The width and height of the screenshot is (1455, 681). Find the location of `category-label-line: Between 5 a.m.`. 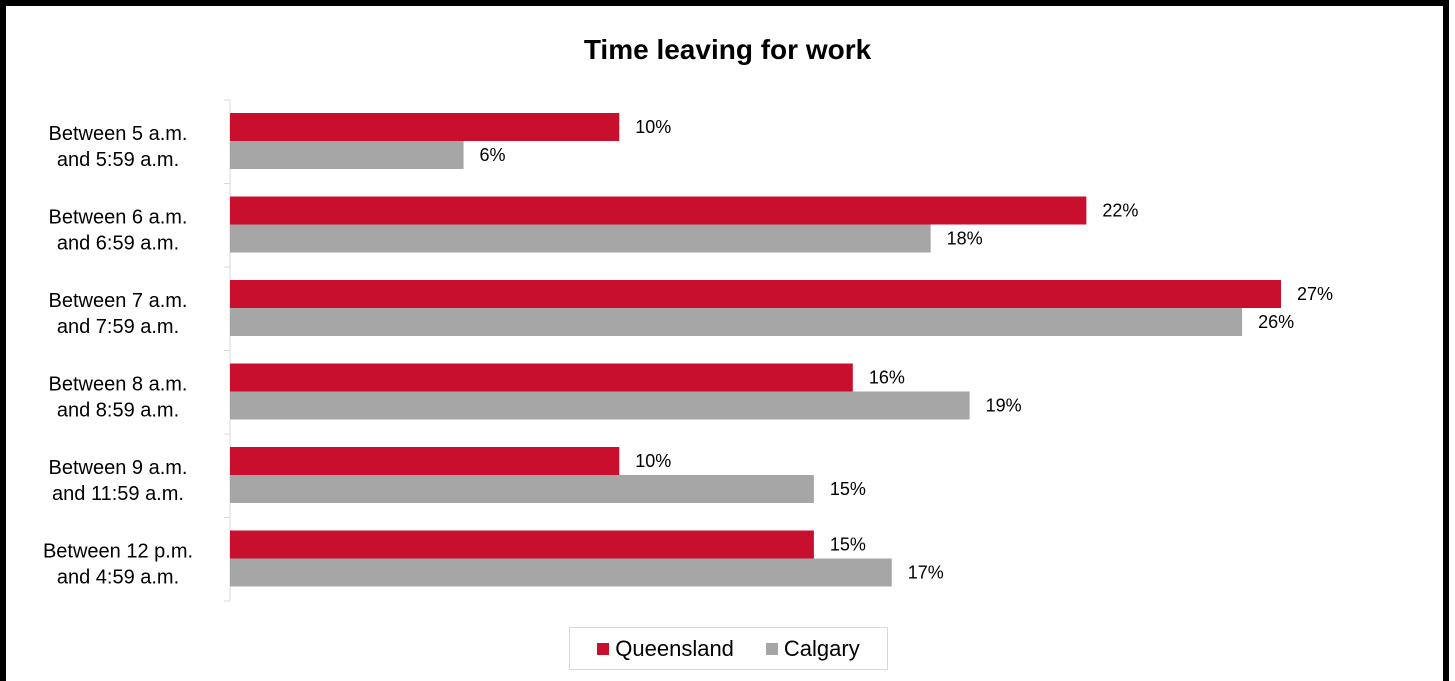

category-label-line: Between 5 a.m. is located at coordinates (118, 134).